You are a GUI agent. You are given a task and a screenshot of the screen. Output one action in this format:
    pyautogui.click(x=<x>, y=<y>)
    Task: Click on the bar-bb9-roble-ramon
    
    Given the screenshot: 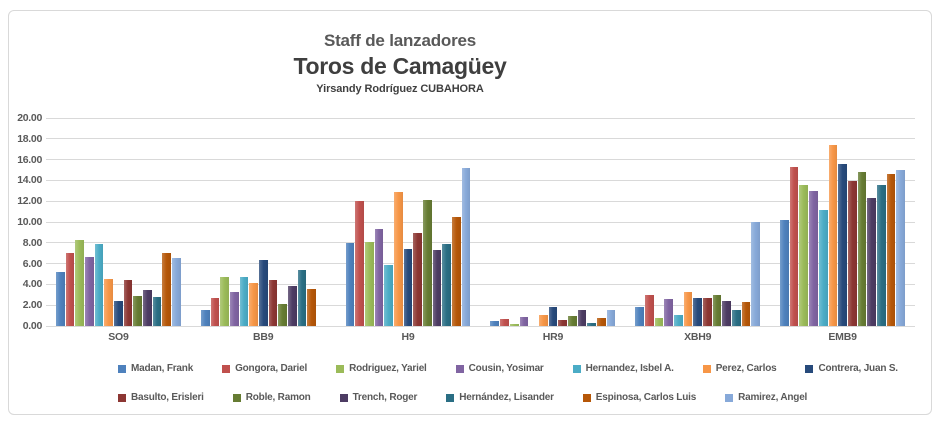 What is the action you would take?
    pyautogui.click(x=282, y=315)
    